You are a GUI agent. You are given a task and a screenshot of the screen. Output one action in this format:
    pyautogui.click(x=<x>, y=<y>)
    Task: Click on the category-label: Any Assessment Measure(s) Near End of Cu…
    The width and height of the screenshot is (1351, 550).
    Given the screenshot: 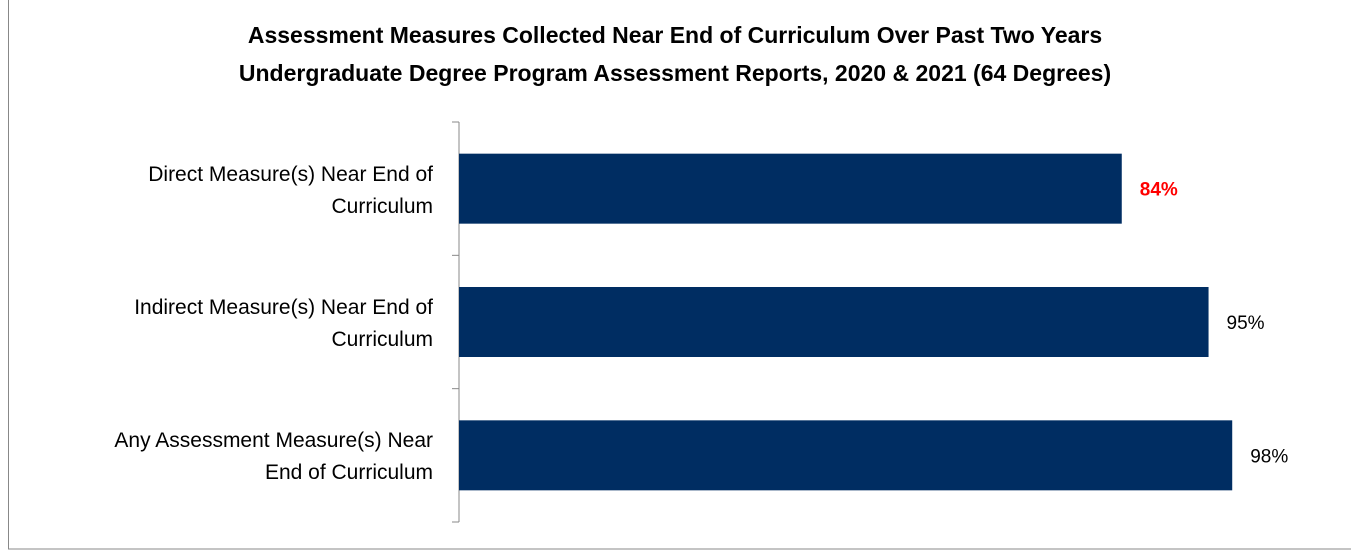 What is the action you would take?
    pyautogui.click(x=273, y=457)
    